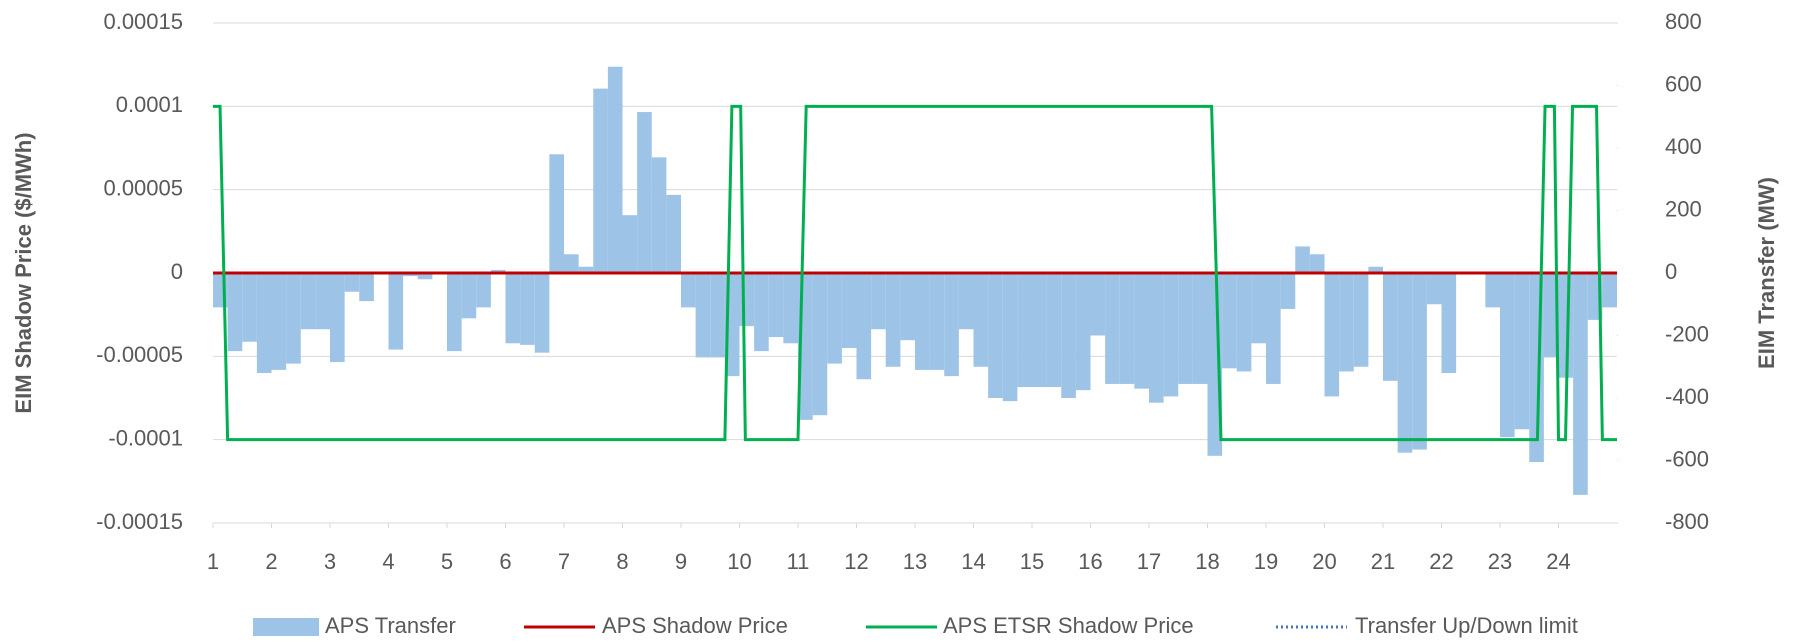  I want to click on x-tick-label: 17, so click(1149, 561).